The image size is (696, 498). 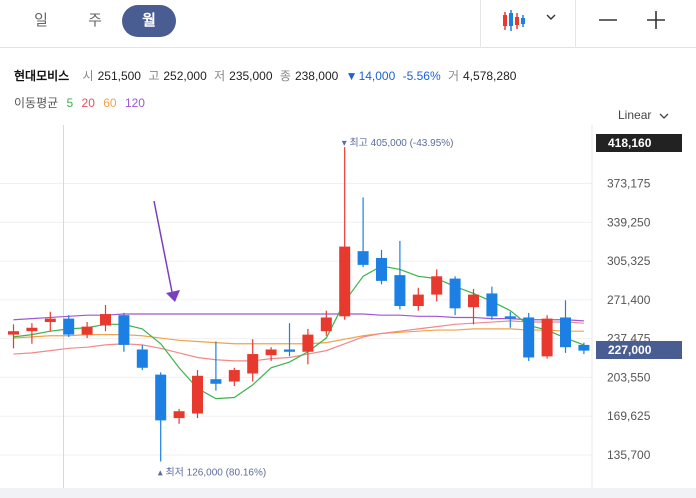 What do you see at coordinates (421, 76) in the screenshot?
I see `change-percent: -5.56%` at bounding box center [421, 76].